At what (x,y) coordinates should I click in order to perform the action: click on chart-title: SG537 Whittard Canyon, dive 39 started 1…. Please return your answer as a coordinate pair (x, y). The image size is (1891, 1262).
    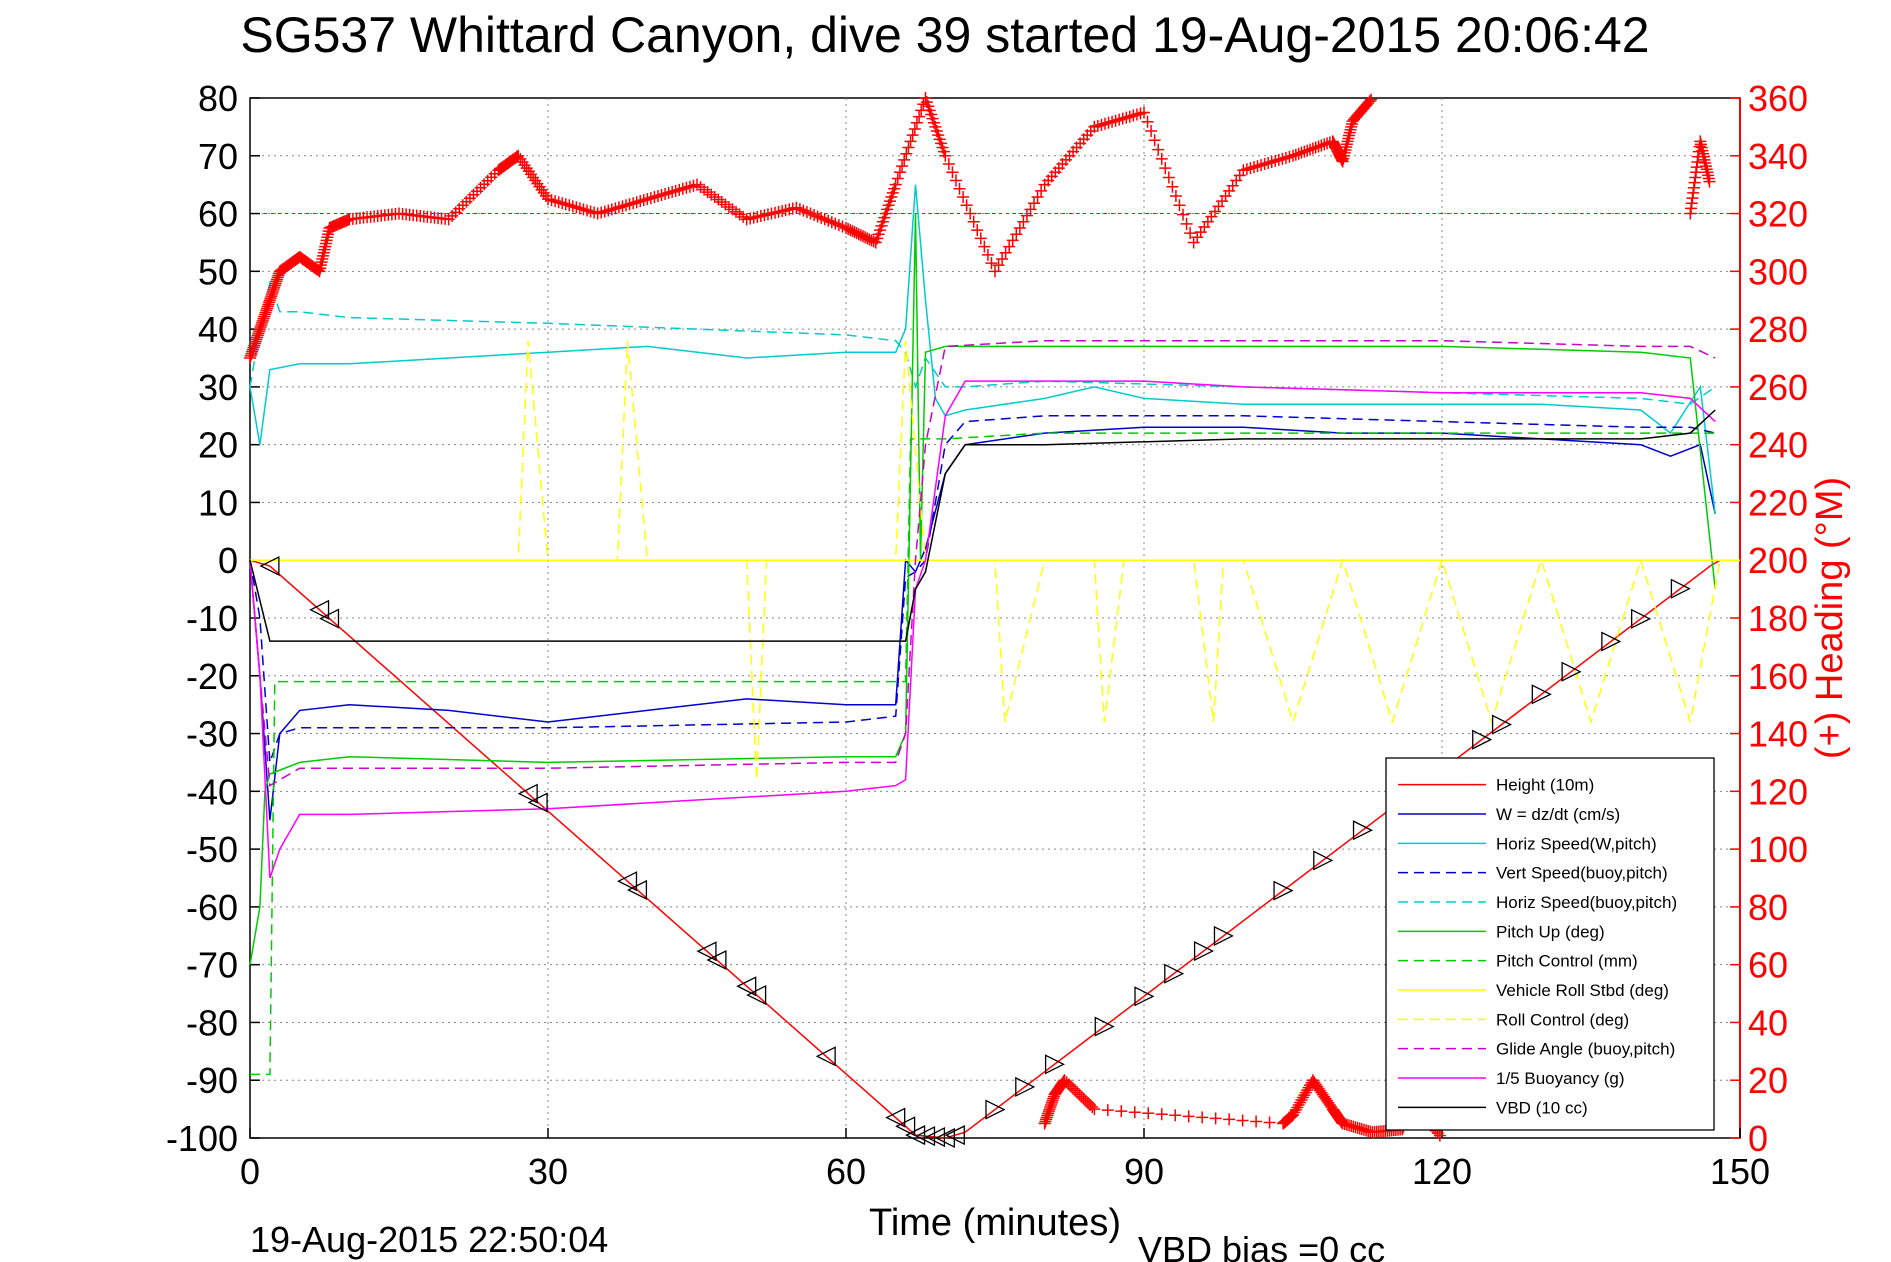
    Looking at the image, I should click on (944, 35).